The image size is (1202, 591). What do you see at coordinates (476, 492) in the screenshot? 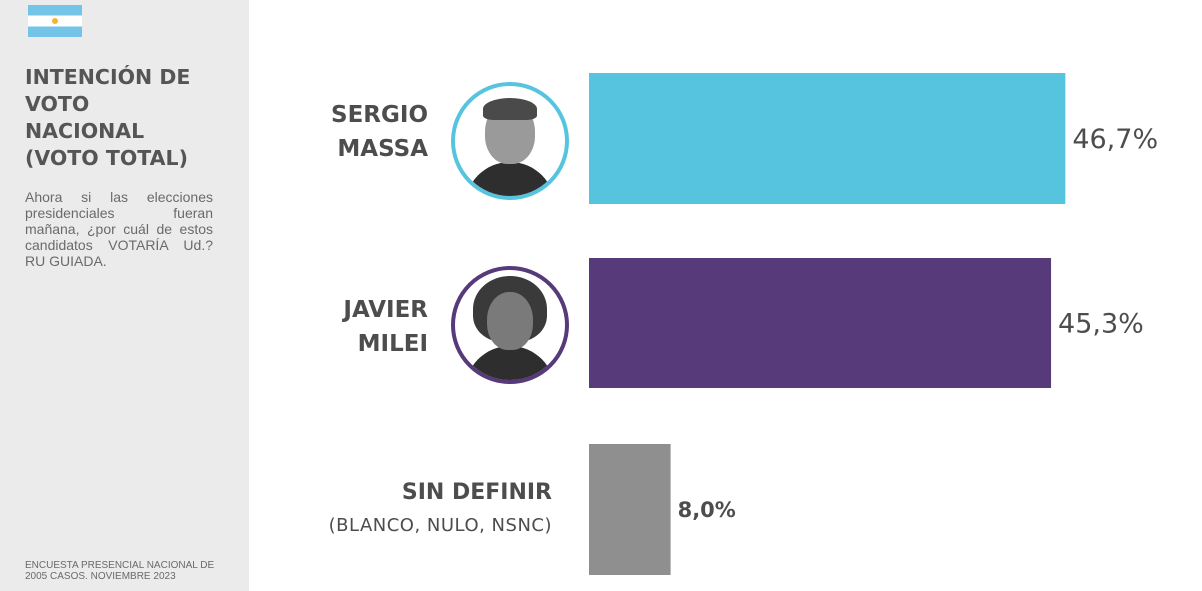
I see `category-label-sin-definir: SIN DEFINIR` at bounding box center [476, 492].